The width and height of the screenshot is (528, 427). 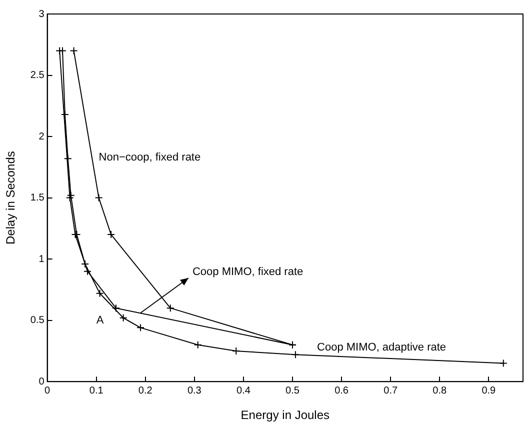 What do you see at coordinates (37, 320) in the screenshot?
I see `y-tick-label: 0.5` at bounding box center [37, 320].